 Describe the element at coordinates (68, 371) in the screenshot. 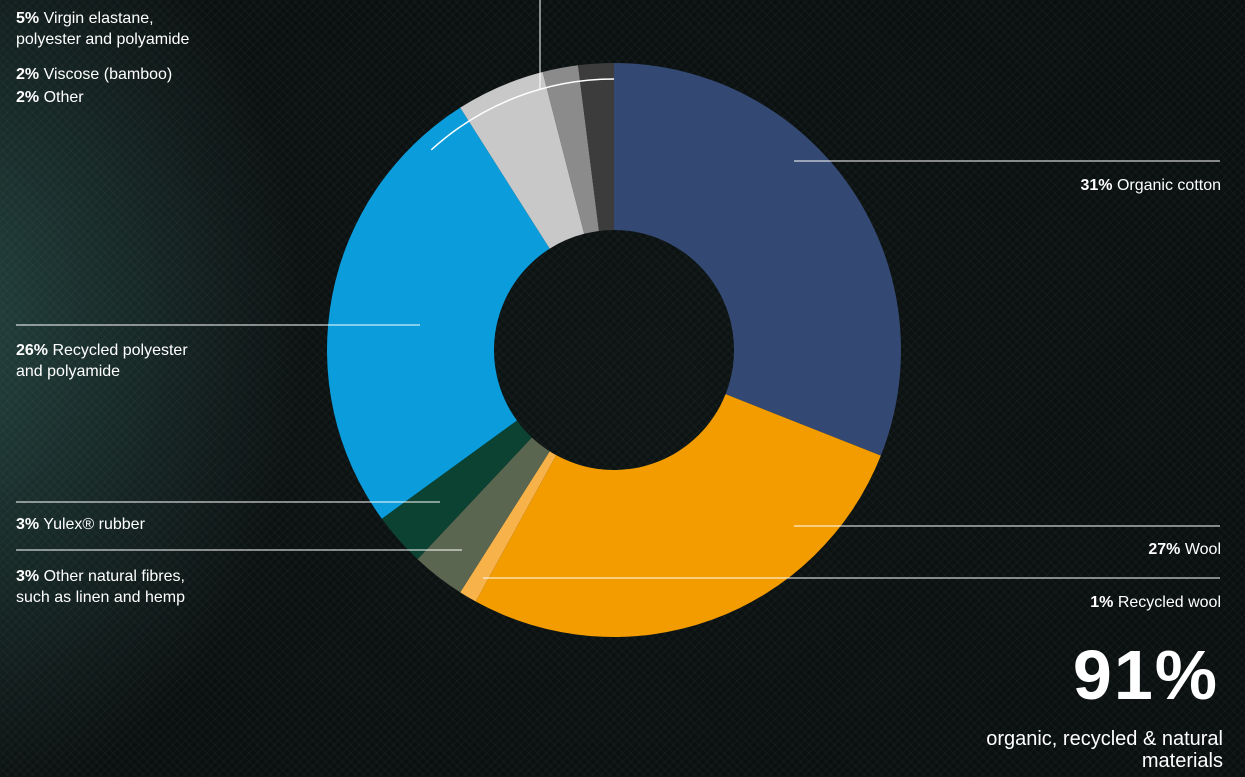

I see `label-recycled-poly-text-2: and polyamide` at that location.